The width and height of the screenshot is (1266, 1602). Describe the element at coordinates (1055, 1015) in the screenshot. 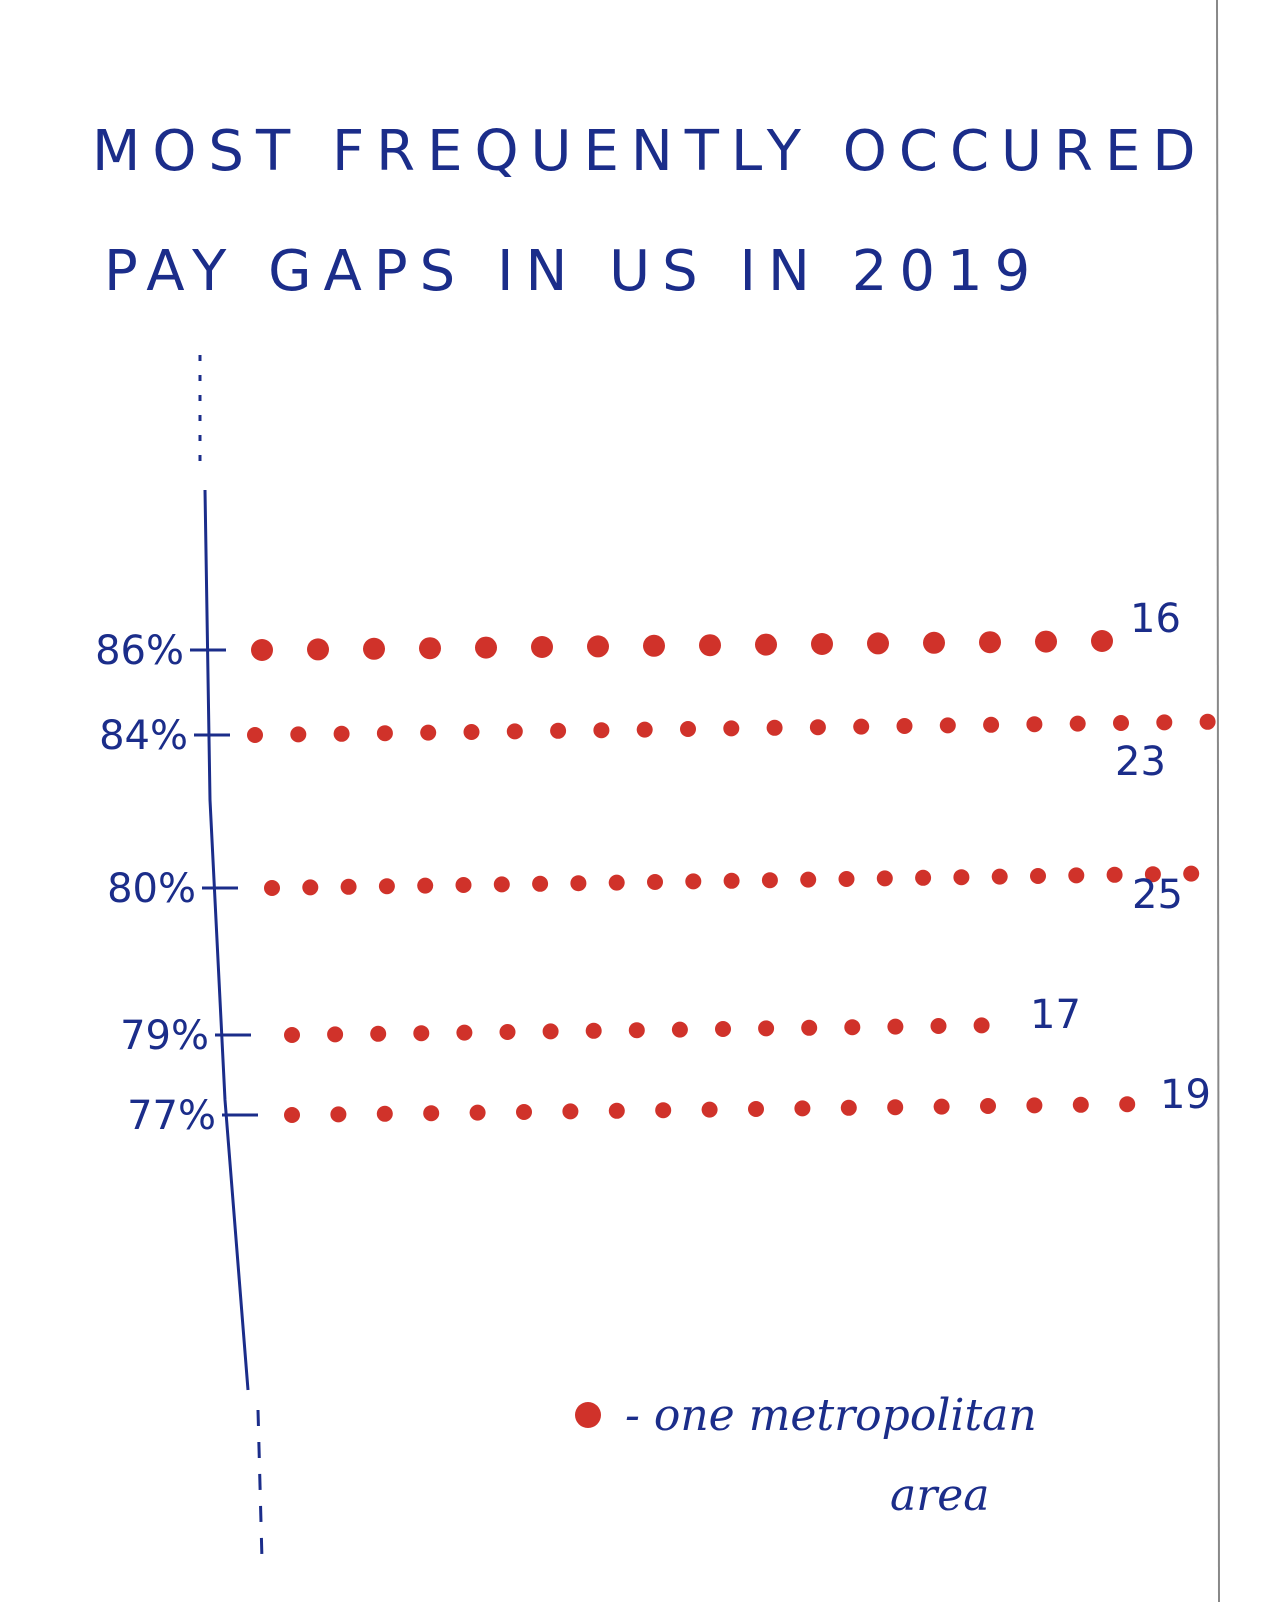

I see `dot-count-label: 17` at that location.